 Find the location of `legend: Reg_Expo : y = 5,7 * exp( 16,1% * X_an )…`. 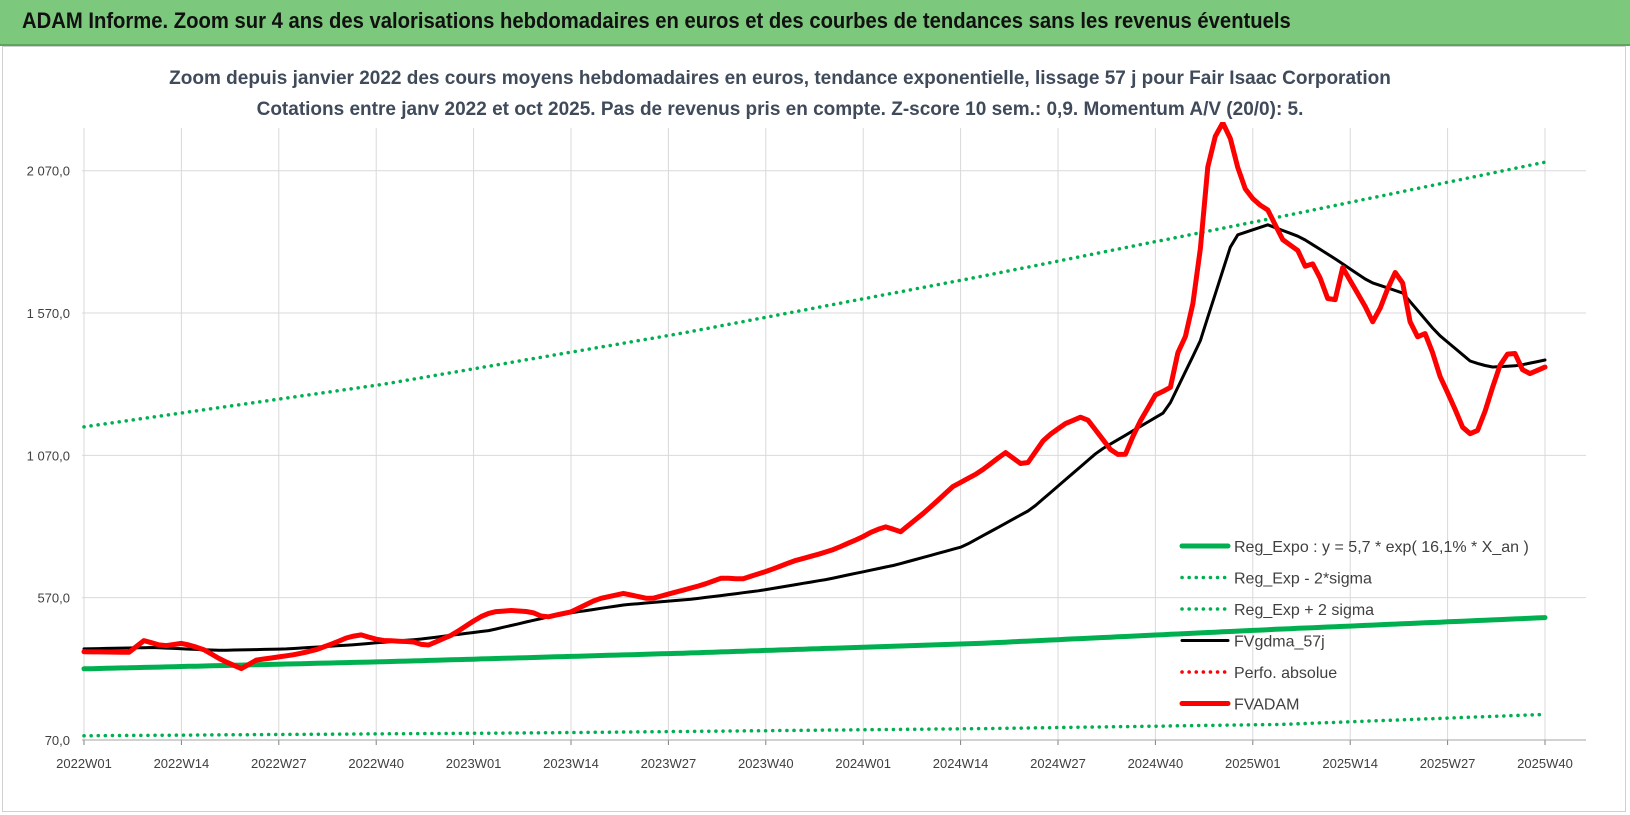

legend: Reg_Expo : y = 5,7 * exp( 16,1% * X_an )… is located at coordinates (1354, 626).